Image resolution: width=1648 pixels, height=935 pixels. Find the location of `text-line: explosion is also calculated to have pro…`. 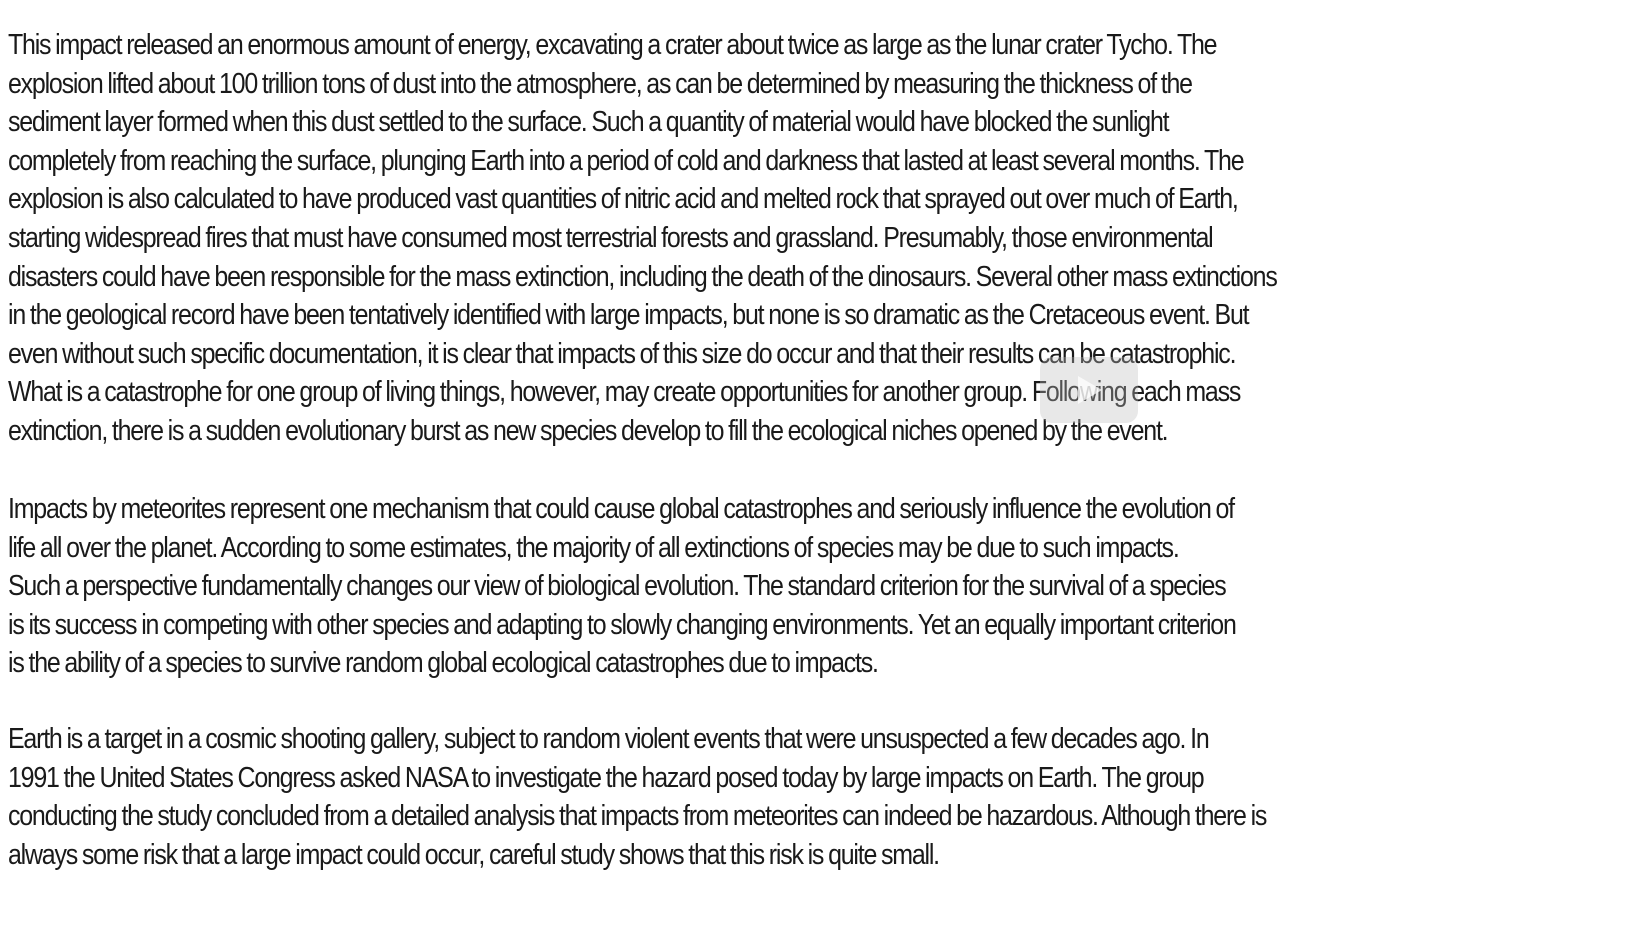

text-line: explosion is also calculated to have pro… is located at coordinates (623, 199).